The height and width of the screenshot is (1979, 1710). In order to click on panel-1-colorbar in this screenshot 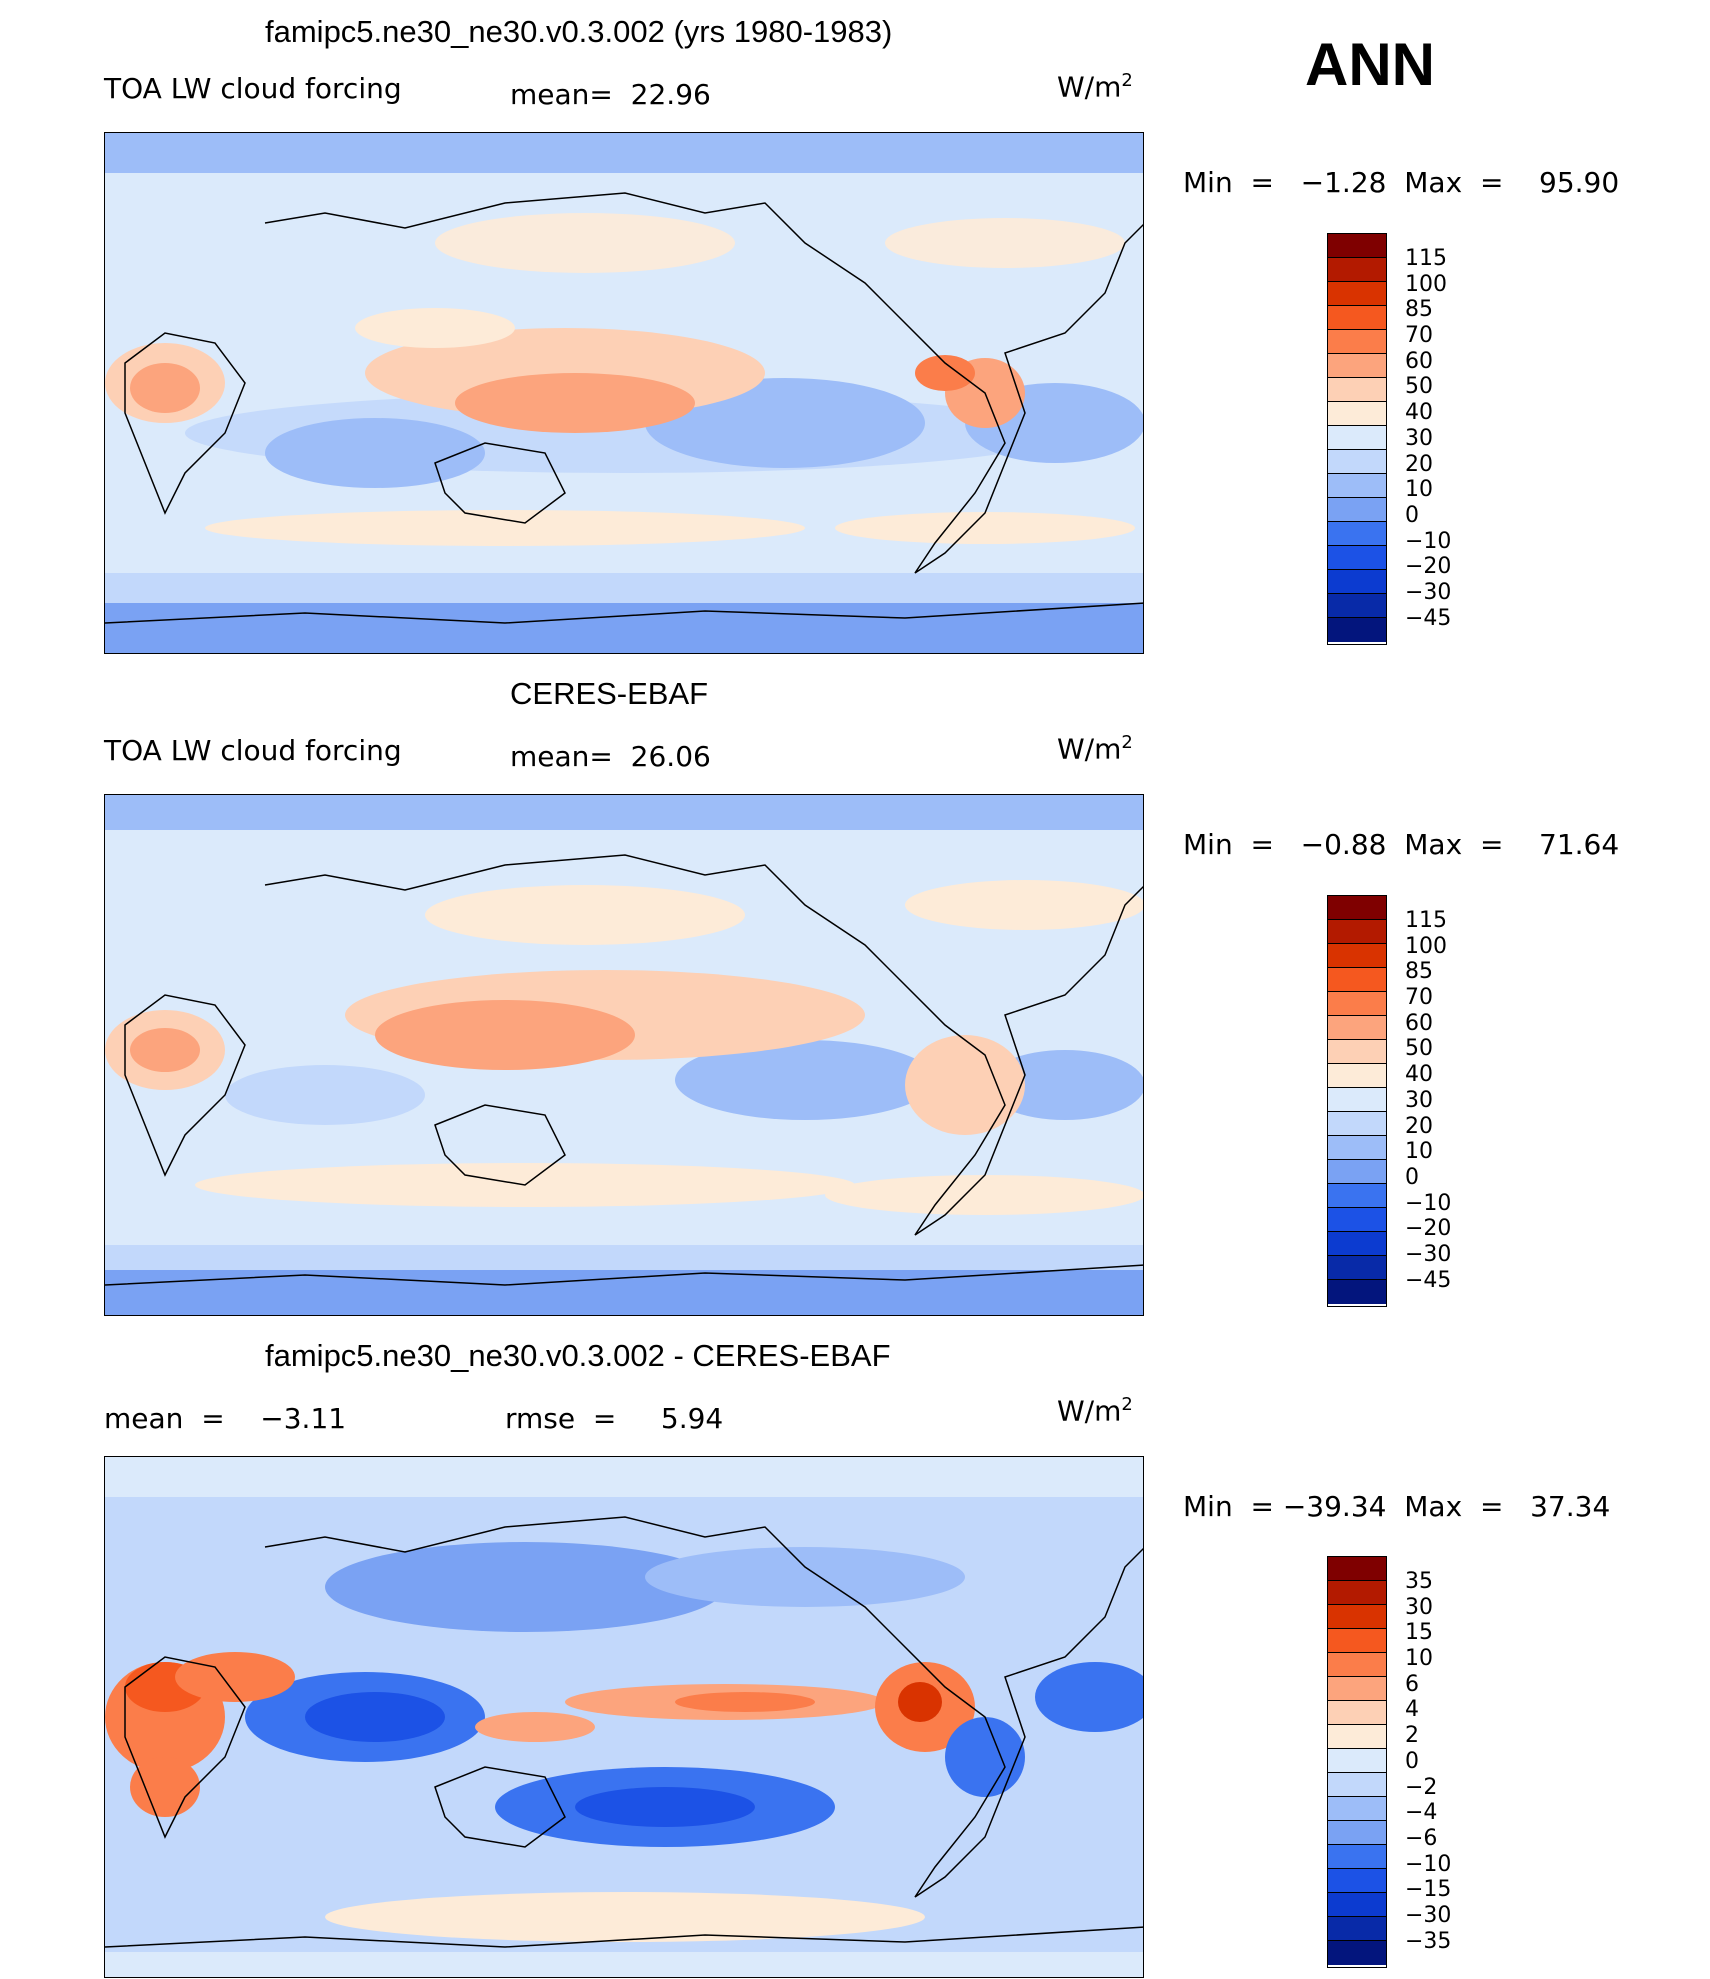, I will do `click(1357, 439)`.